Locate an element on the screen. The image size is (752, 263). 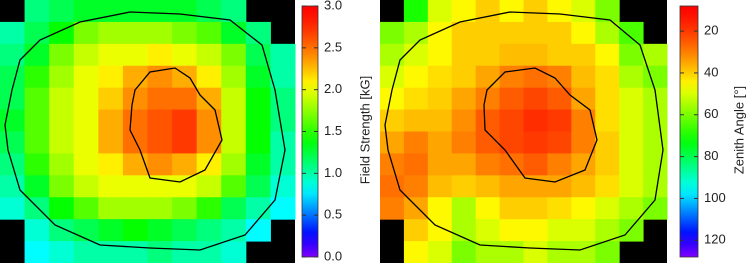
colorbar-tick-label: 80 is located at coordinates (711, 155).